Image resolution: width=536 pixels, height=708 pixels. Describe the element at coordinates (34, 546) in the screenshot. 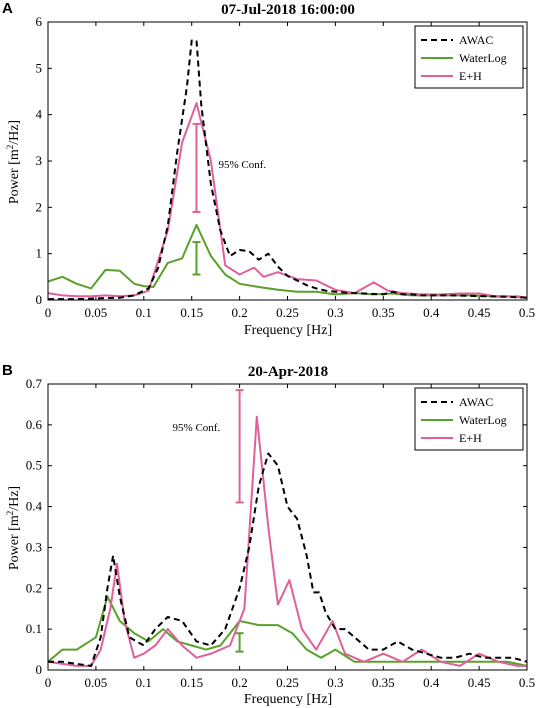

I see `y-tick-label: 0.3` at that location.